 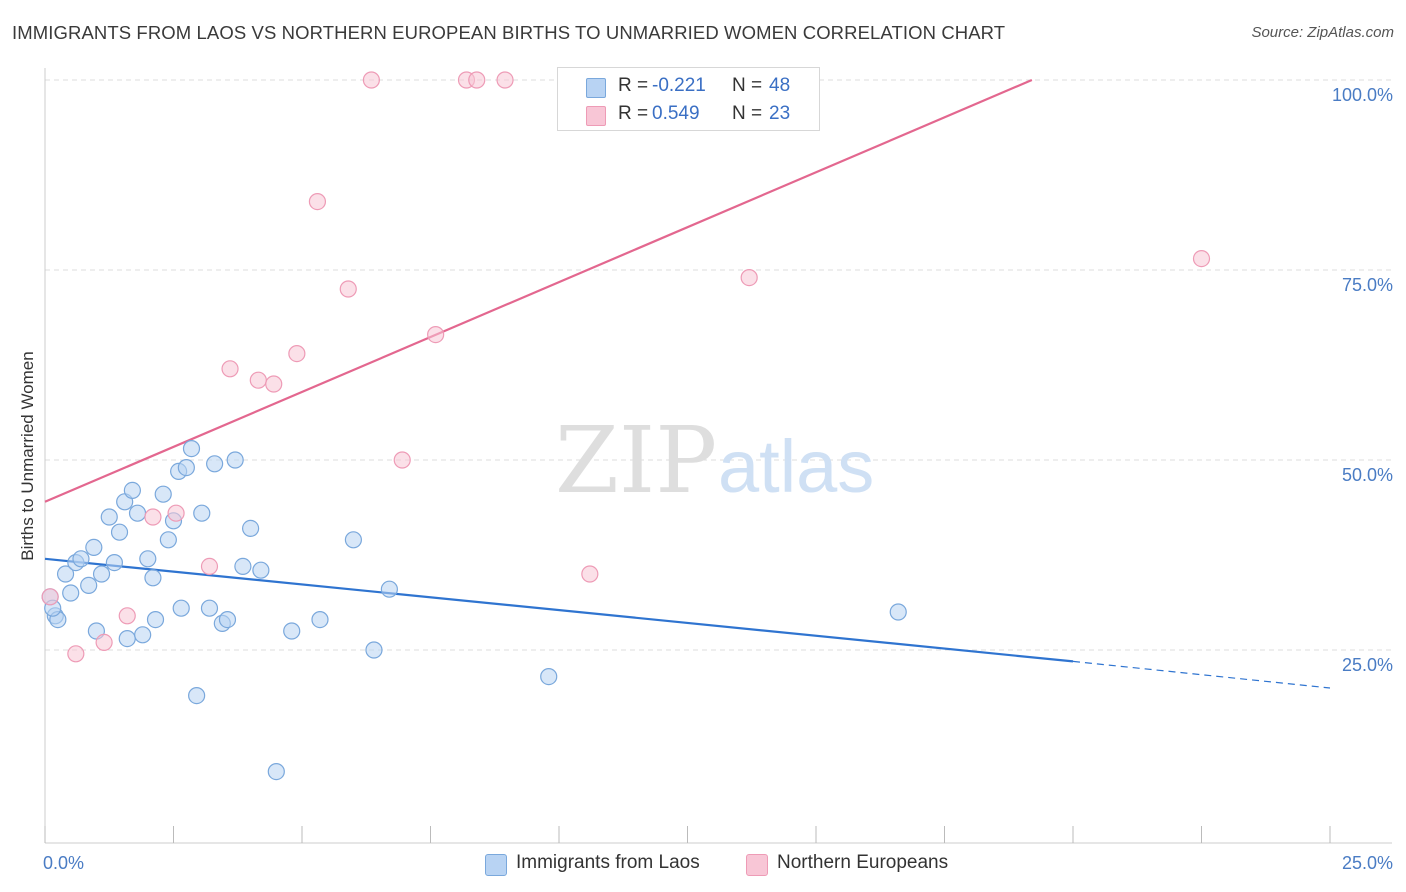 What do you see at coordinates (1367, 665) in the screenshot?
I see `y-tick-label: 25.0%` at bounding box center [1367, 665].